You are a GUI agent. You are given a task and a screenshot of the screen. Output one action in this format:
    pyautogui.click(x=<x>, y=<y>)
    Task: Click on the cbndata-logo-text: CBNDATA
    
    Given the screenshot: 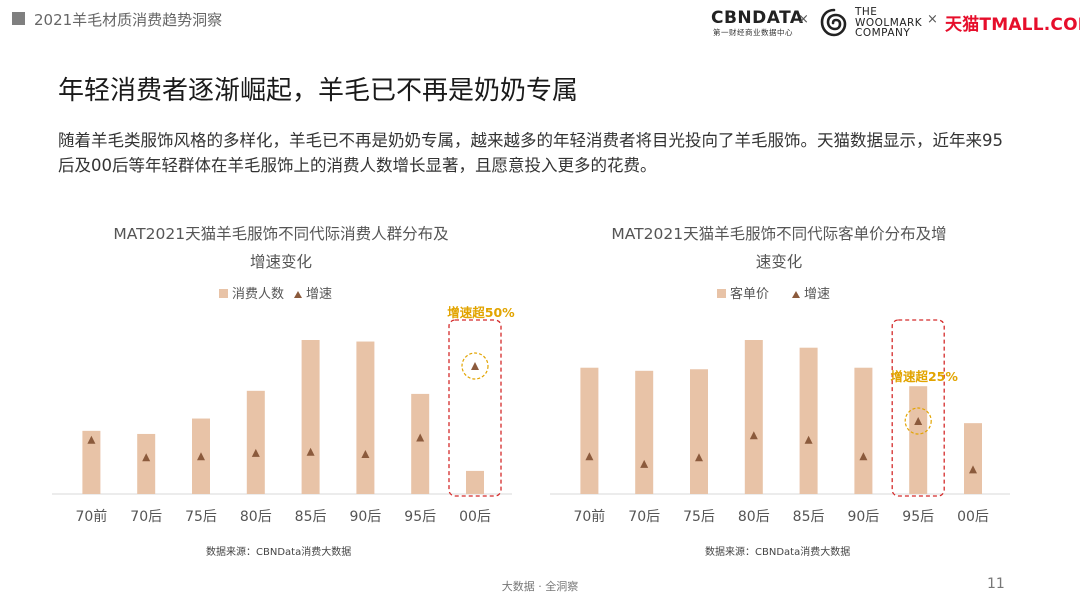 What is the action you would take?
    pyautogui.click(x=757, y=18)
    